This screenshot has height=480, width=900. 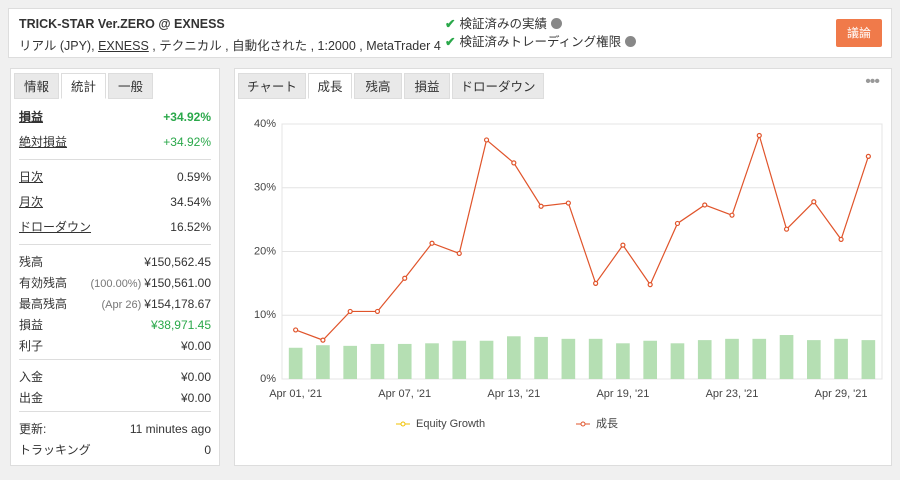 What do you see at coordinates (404, 394) in the screenshot?
I see `x-tick-label: Apr 07, '21` at bounding box center [404, 394].